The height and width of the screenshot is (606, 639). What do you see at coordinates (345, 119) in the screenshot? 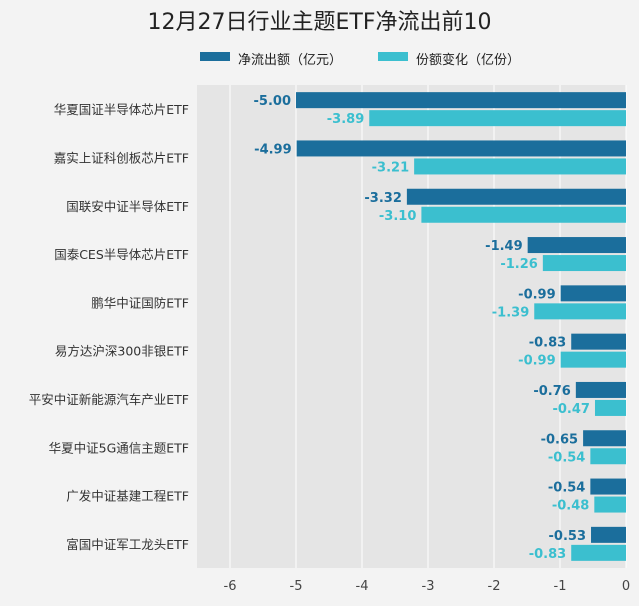
I see `data-label-share-change: -3.89` at bounding box center [345, 119].